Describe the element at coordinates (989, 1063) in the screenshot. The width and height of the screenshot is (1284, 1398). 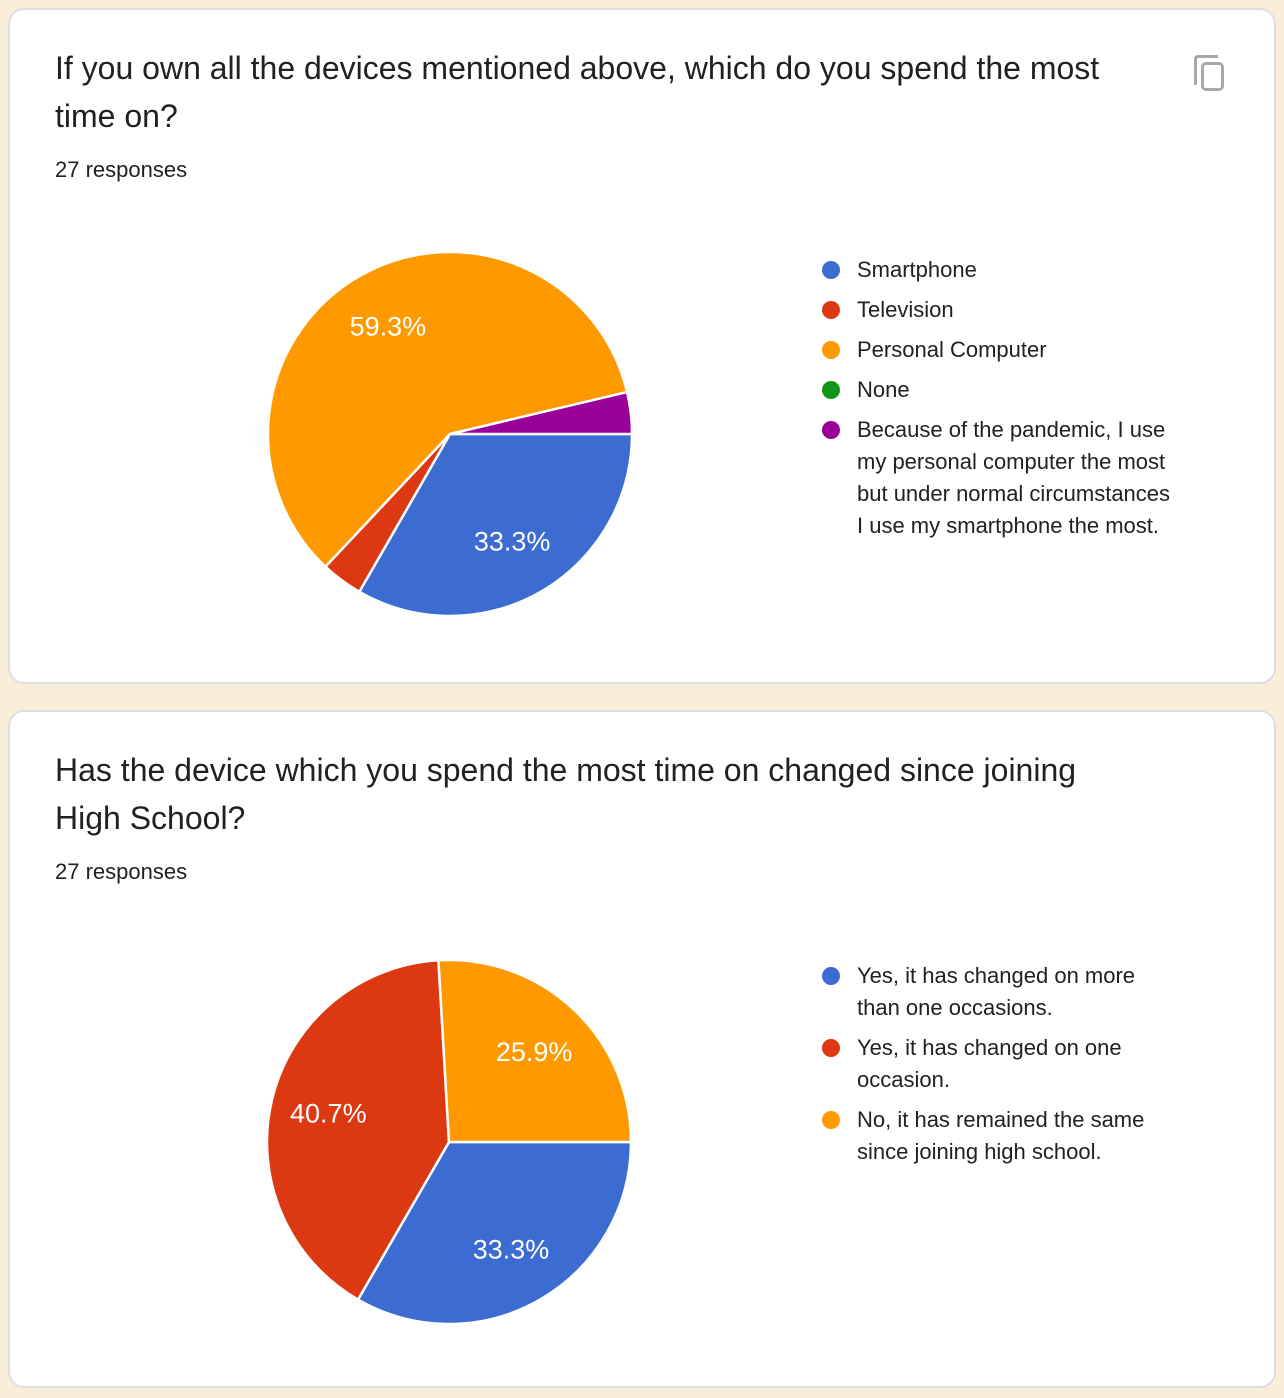
I see `legend-label: Yes, it has changed on one occasion.` at that location.